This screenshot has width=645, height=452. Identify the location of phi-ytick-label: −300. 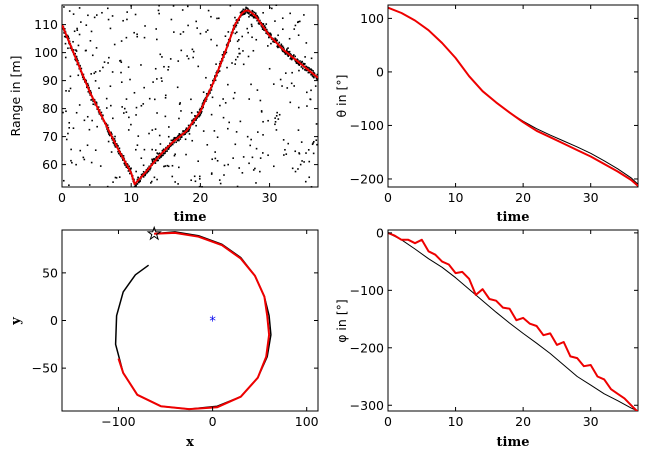
(367, 405).